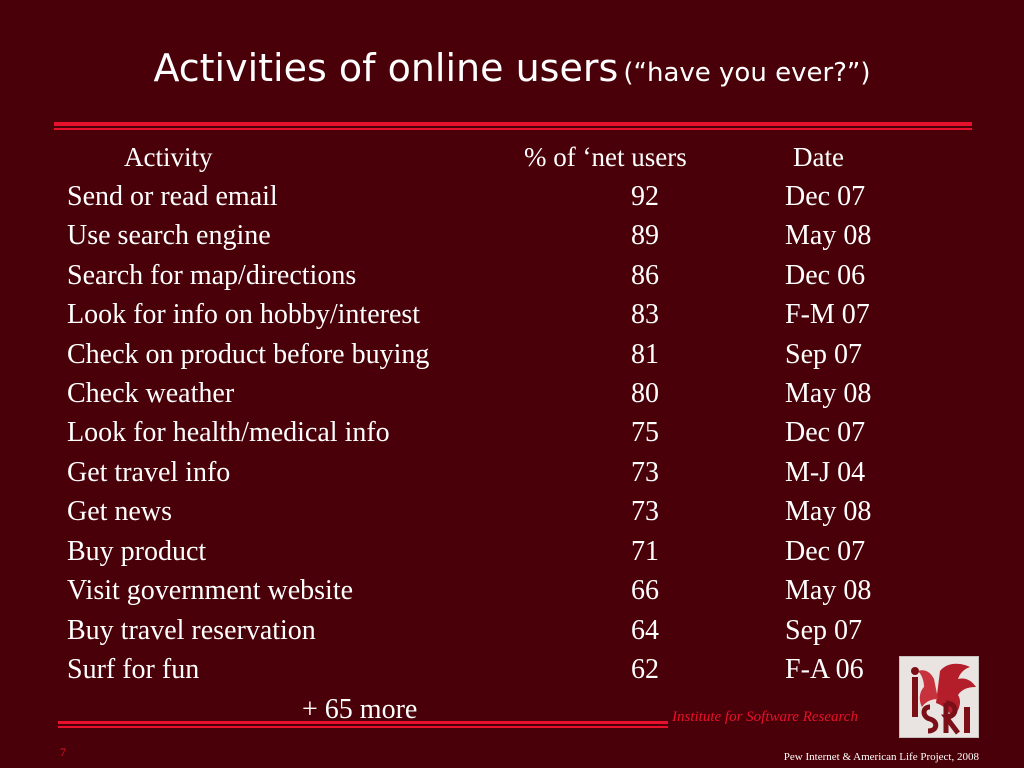 The height and width of the screenshot is (768, 1024). Describe the element at coordinates (827, 314) in the screenshot. I see `row-date: F-M 07` at that location.